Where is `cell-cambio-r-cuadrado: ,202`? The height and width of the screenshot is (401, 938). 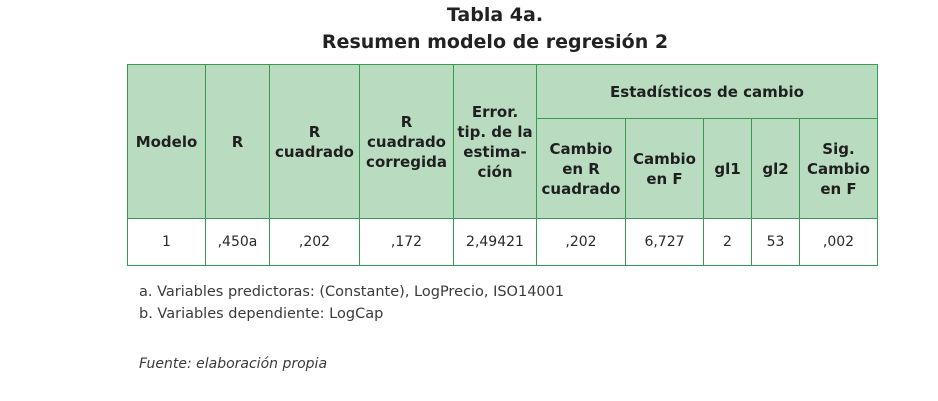 cell-cambio-r-cuadrado: ,202 is located at coordinates (581, 242).